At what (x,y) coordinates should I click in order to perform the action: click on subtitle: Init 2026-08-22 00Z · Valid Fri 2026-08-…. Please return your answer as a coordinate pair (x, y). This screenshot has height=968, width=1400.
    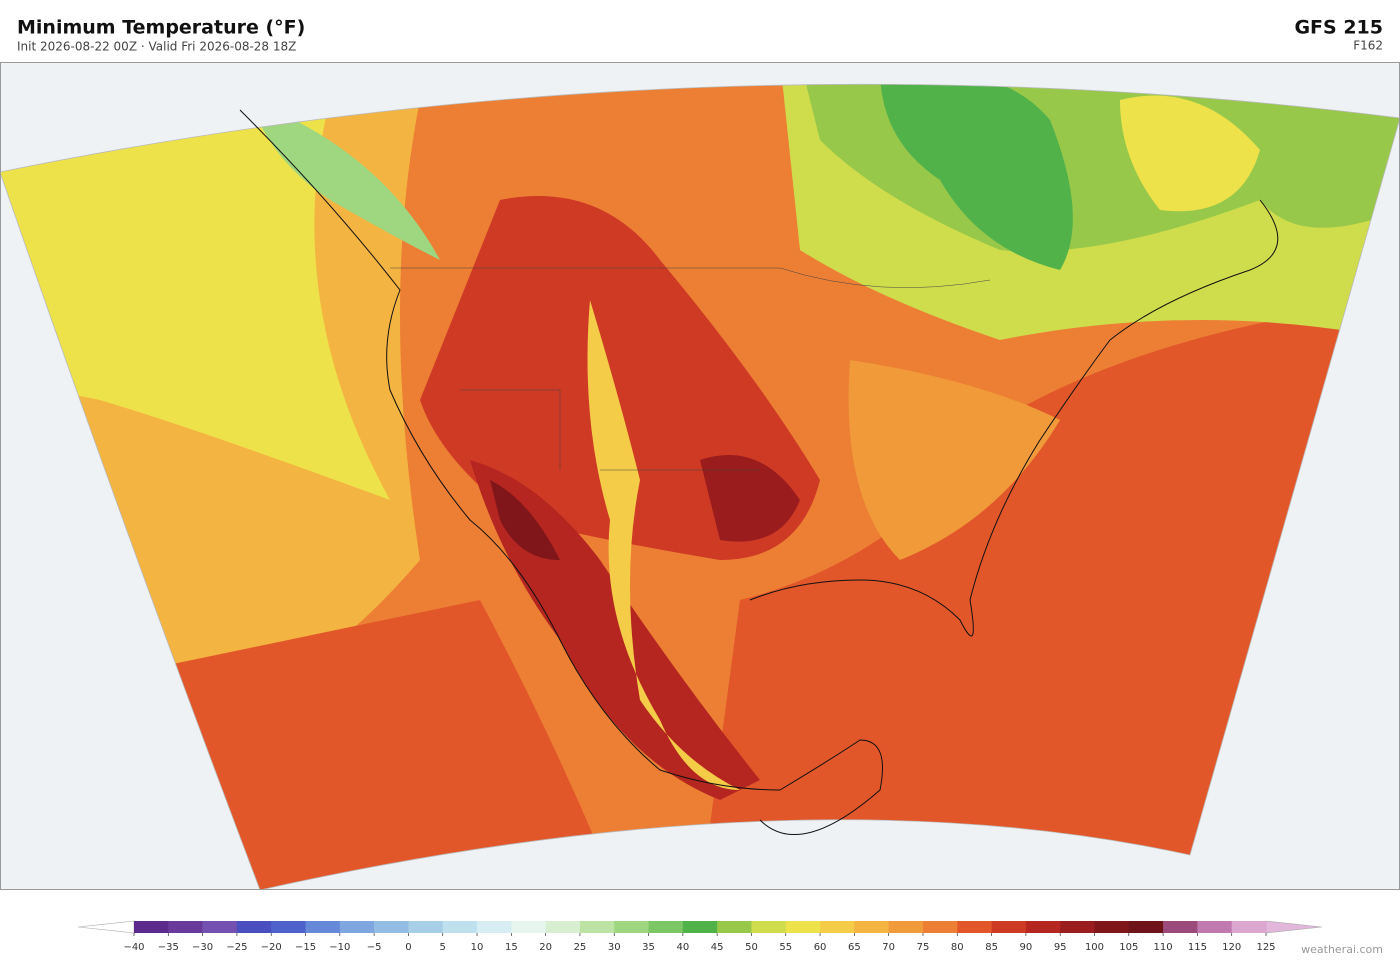
    Looking at the image, I should click on (156, 47).